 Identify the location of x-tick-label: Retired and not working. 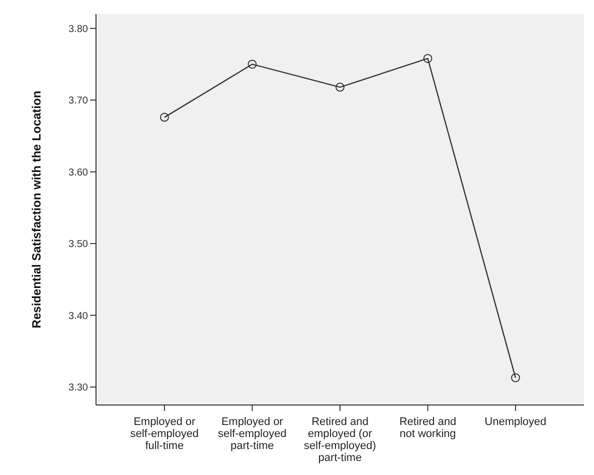
(427, 428).